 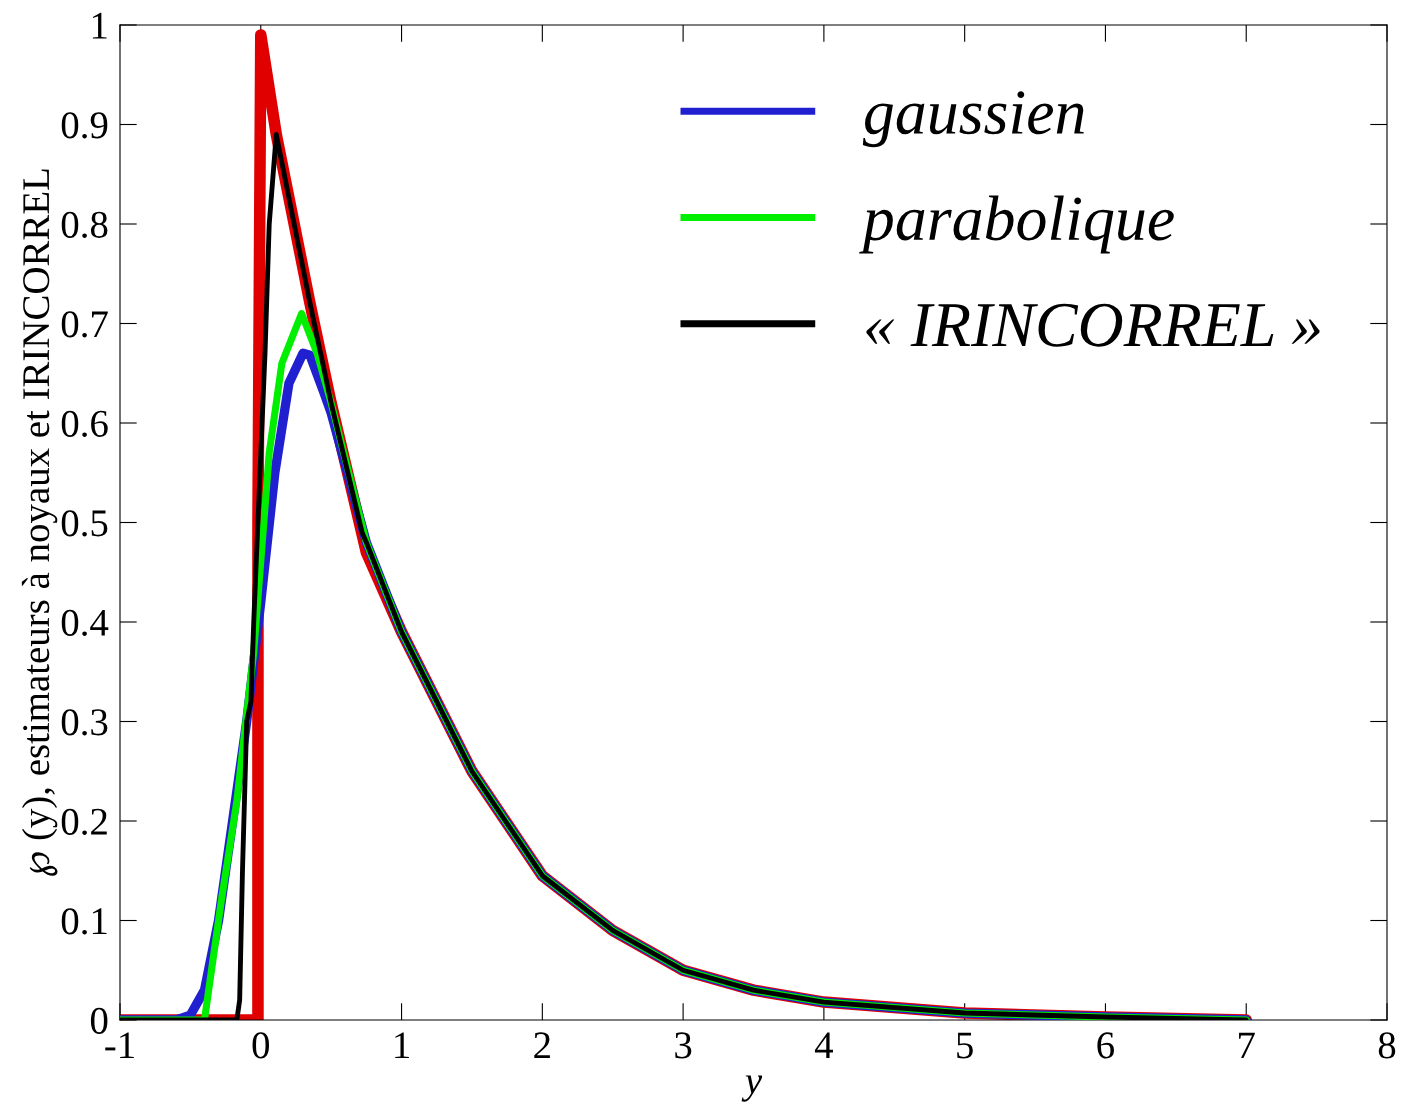 What do you see at coordinates (542, 1045) in the screenshot?
I see `x-tick-label: 2` at bounding box center [542, 1045].